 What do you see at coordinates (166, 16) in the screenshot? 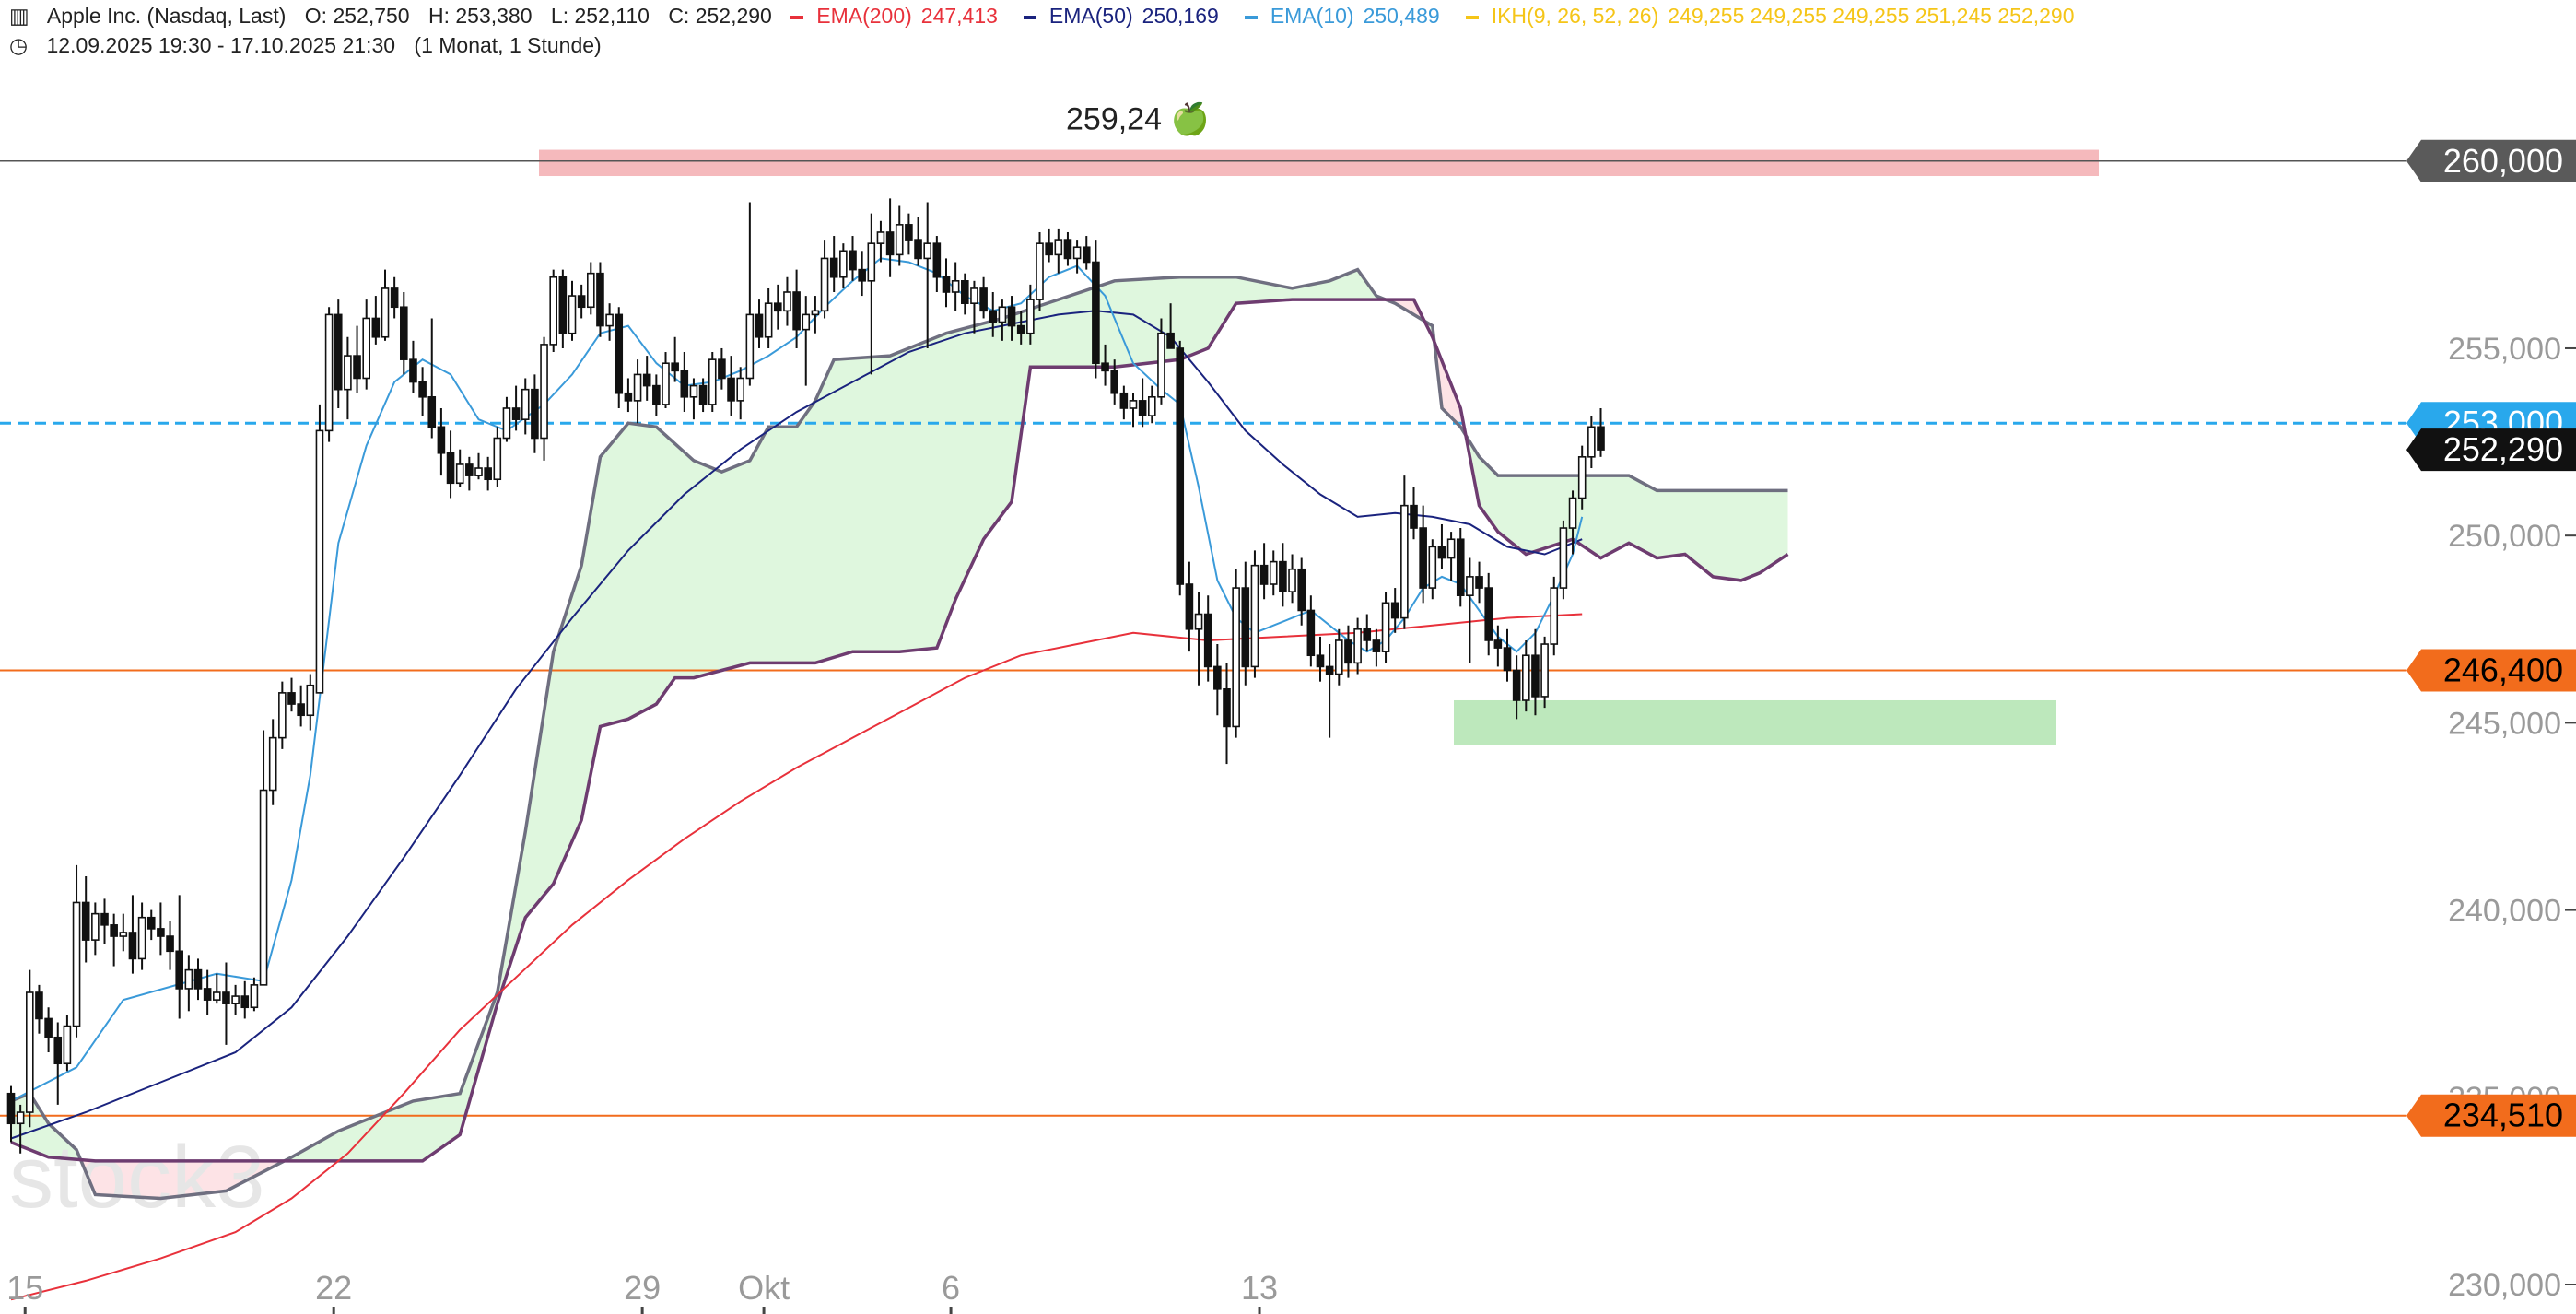
I see `symbol-name: Apple Inc. (Nasdaq, Last)` at bounding box center [166, 16].